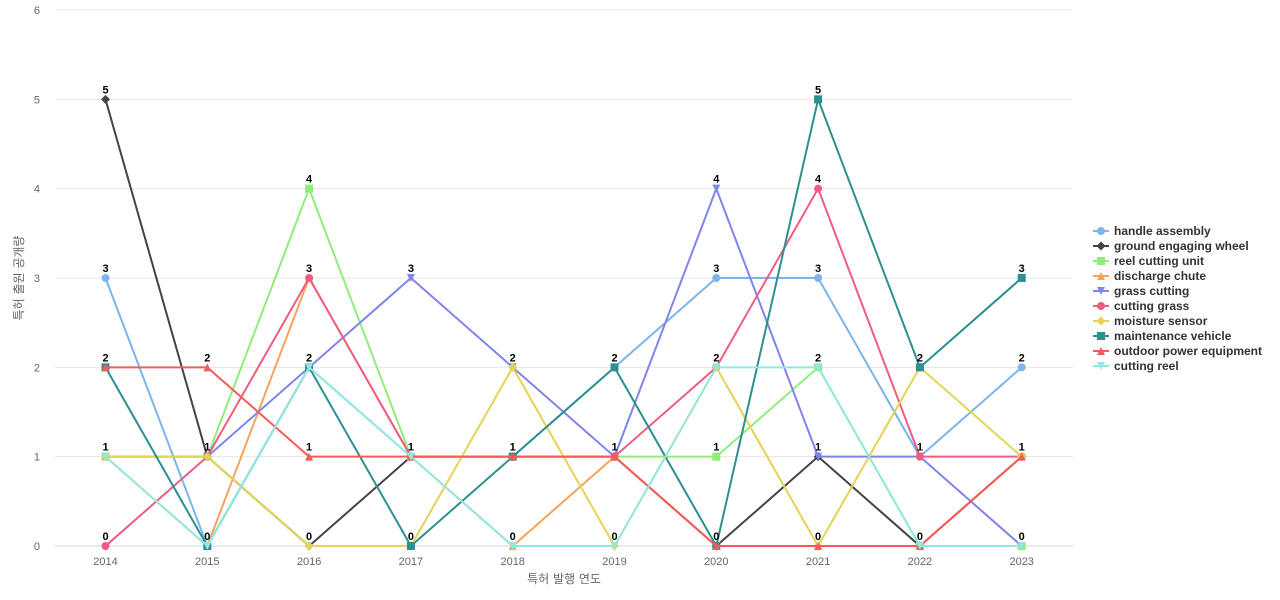  I want to click on x-axis: 2014 2015 2016 2017 2018 2019 2020 2021 2022 2023, so click(563, 557).